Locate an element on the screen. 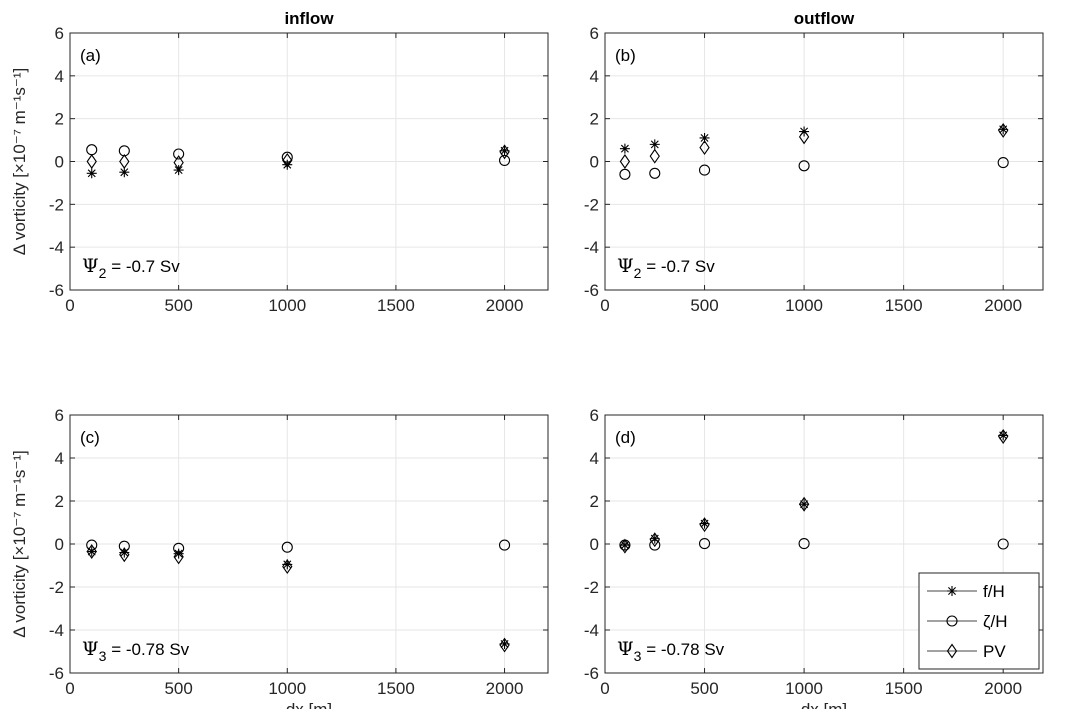 This screenshot has width=1074, height=709. legend: f/H ζ/H PV is located at coordinates (979, 621).